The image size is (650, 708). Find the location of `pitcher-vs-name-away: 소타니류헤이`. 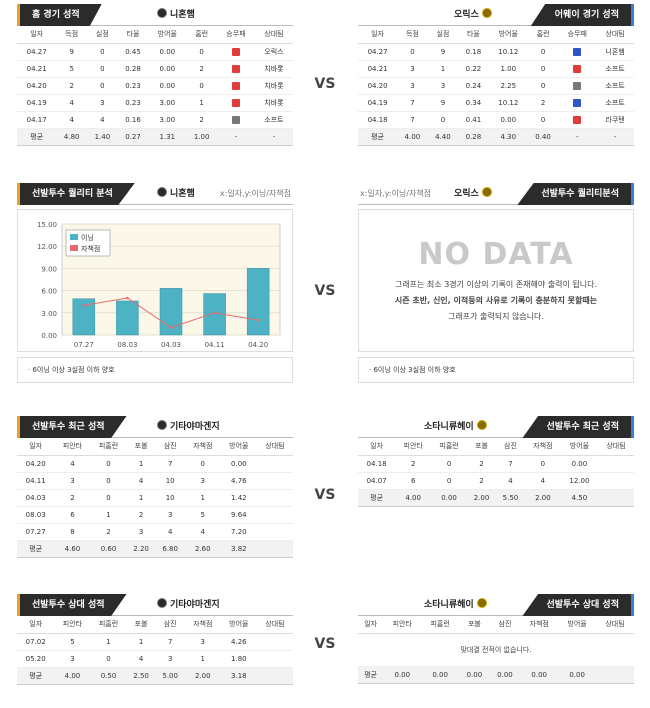

pitcher-vs-name-away: 소타니류헤이 is located at coordinates (457, 605).